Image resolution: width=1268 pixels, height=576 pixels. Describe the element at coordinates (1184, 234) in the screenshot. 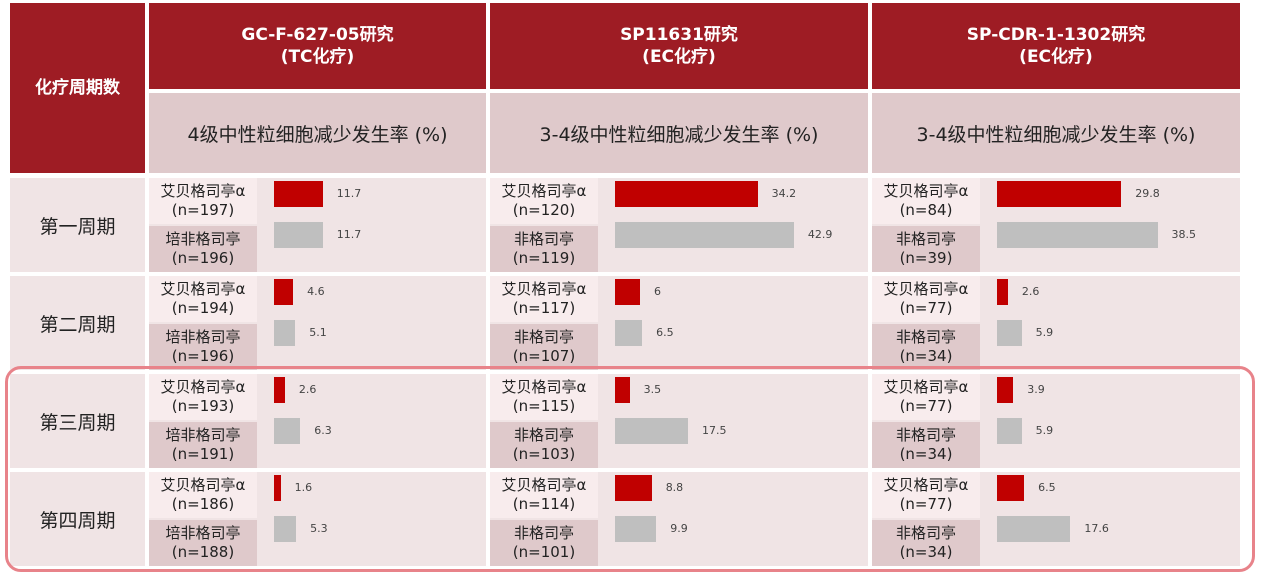

I see `control-value: 38.5` at that location.